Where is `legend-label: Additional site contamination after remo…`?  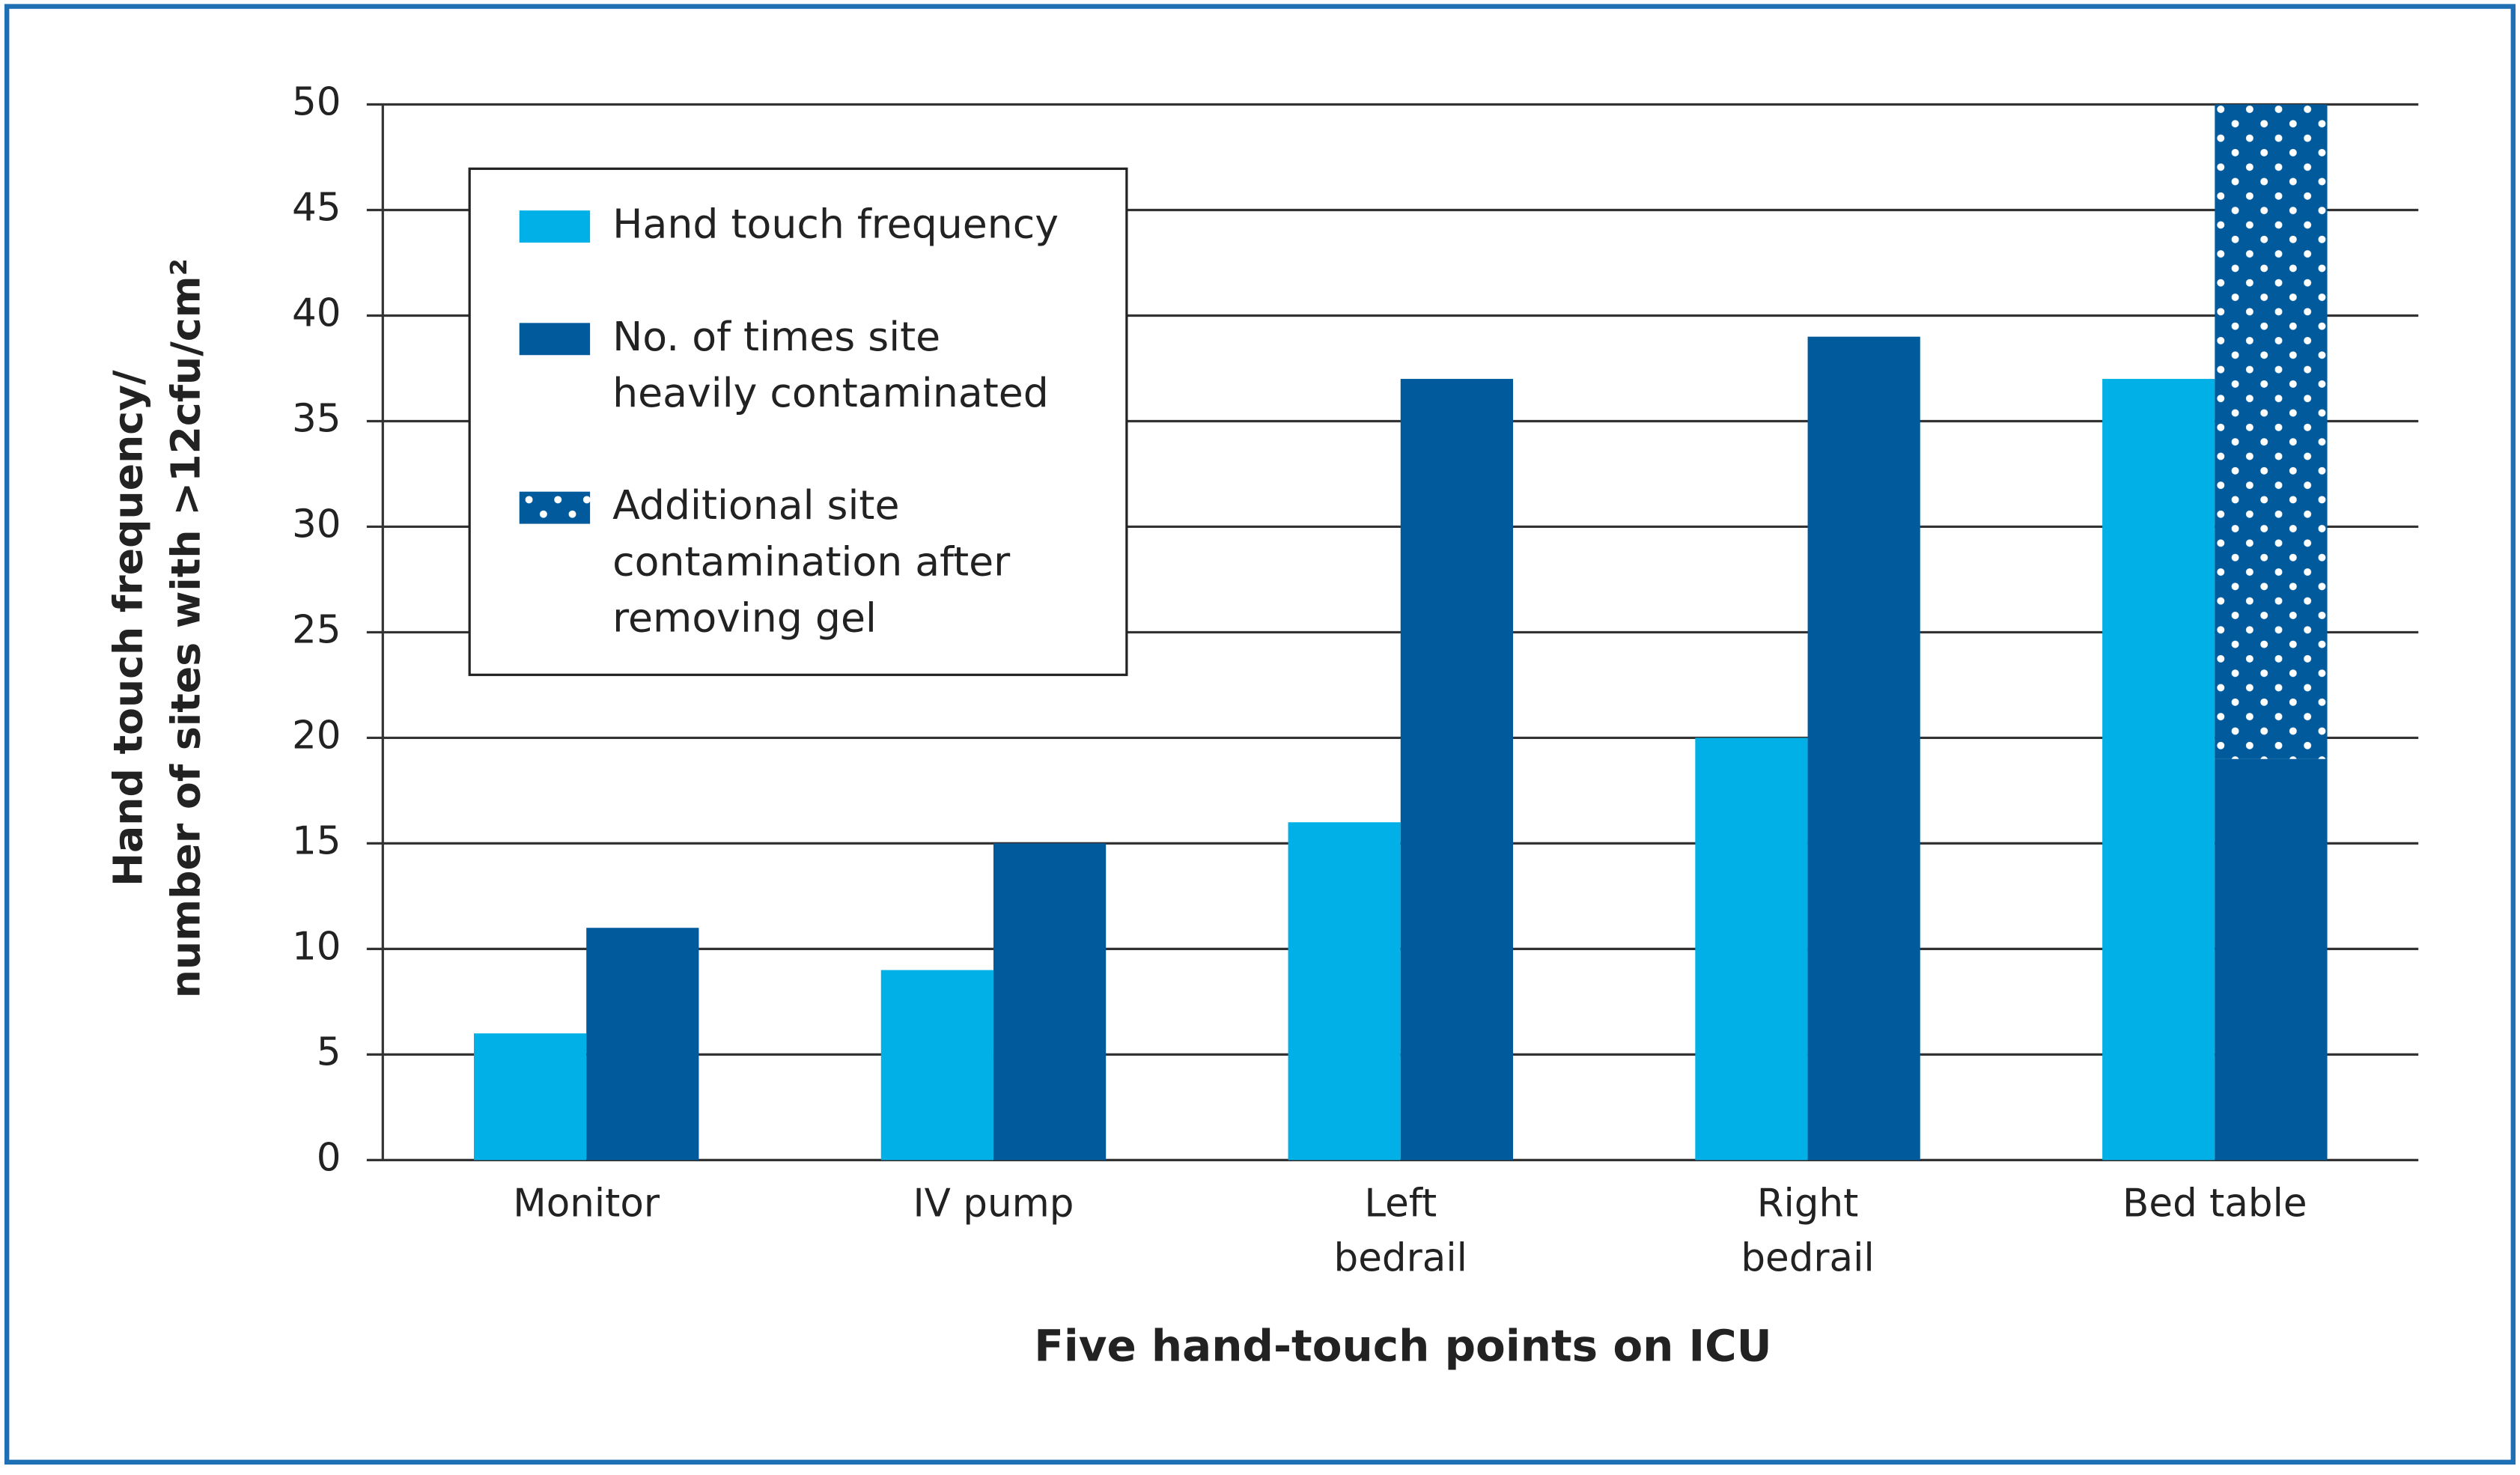 legend-label: Additional site contamination after remo… is located at coordinates (811, 561).